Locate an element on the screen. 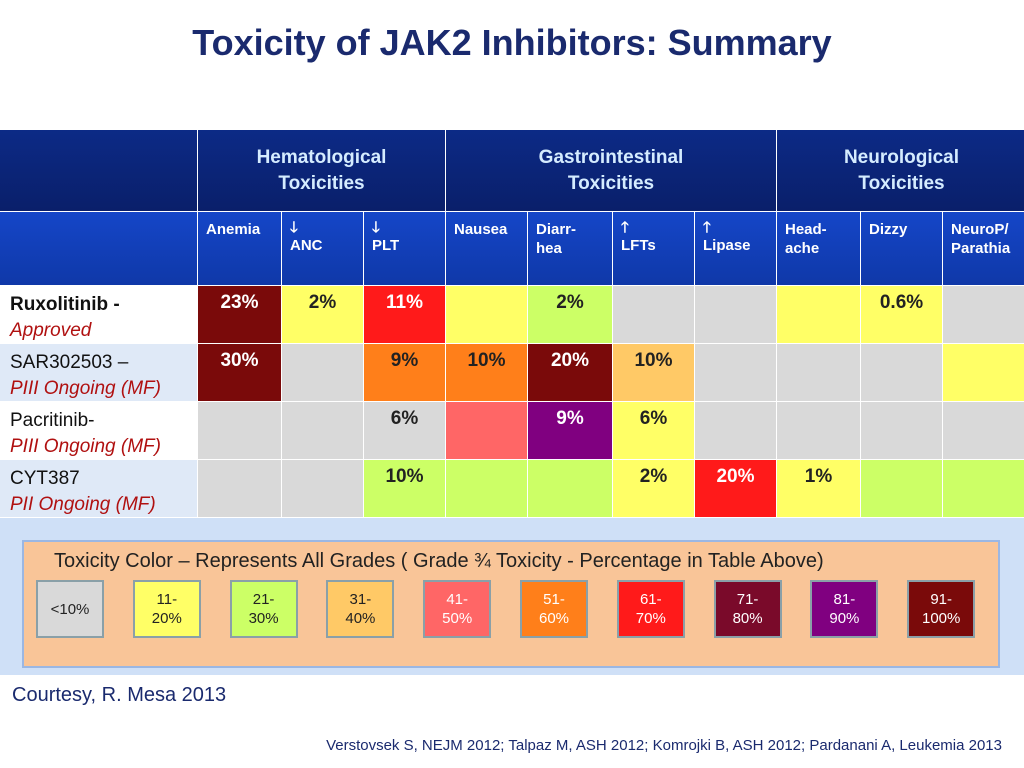  group-header: Neurological Toxicities is located at coordinates (900, 171).